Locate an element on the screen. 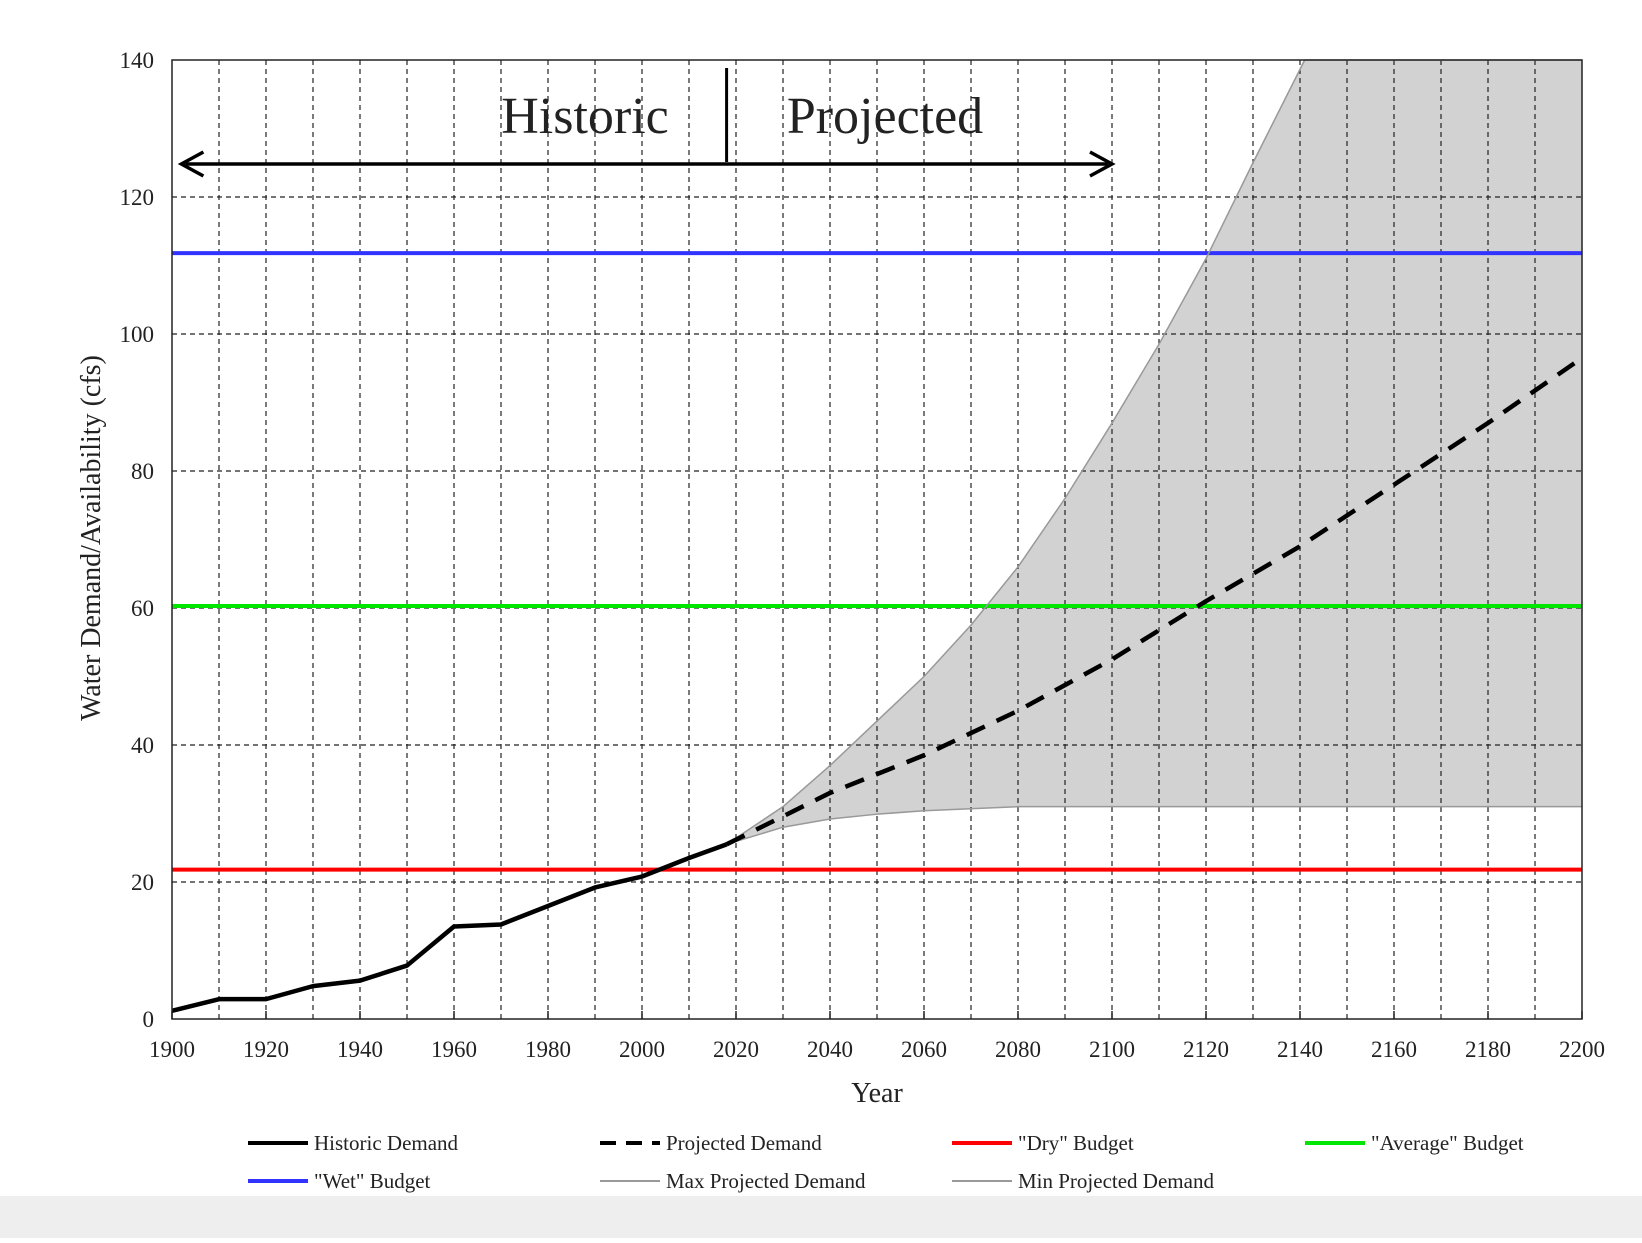  series-line-historic-demand is located at coordinates (449, 927).